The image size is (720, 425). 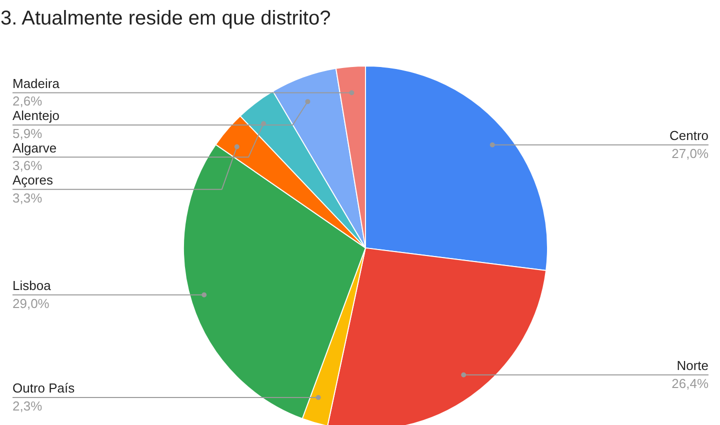 What do you see at coordinates (27, 406) in the screenshot?
I see `data-label: 2,3%` at bounding box center [27, 406].